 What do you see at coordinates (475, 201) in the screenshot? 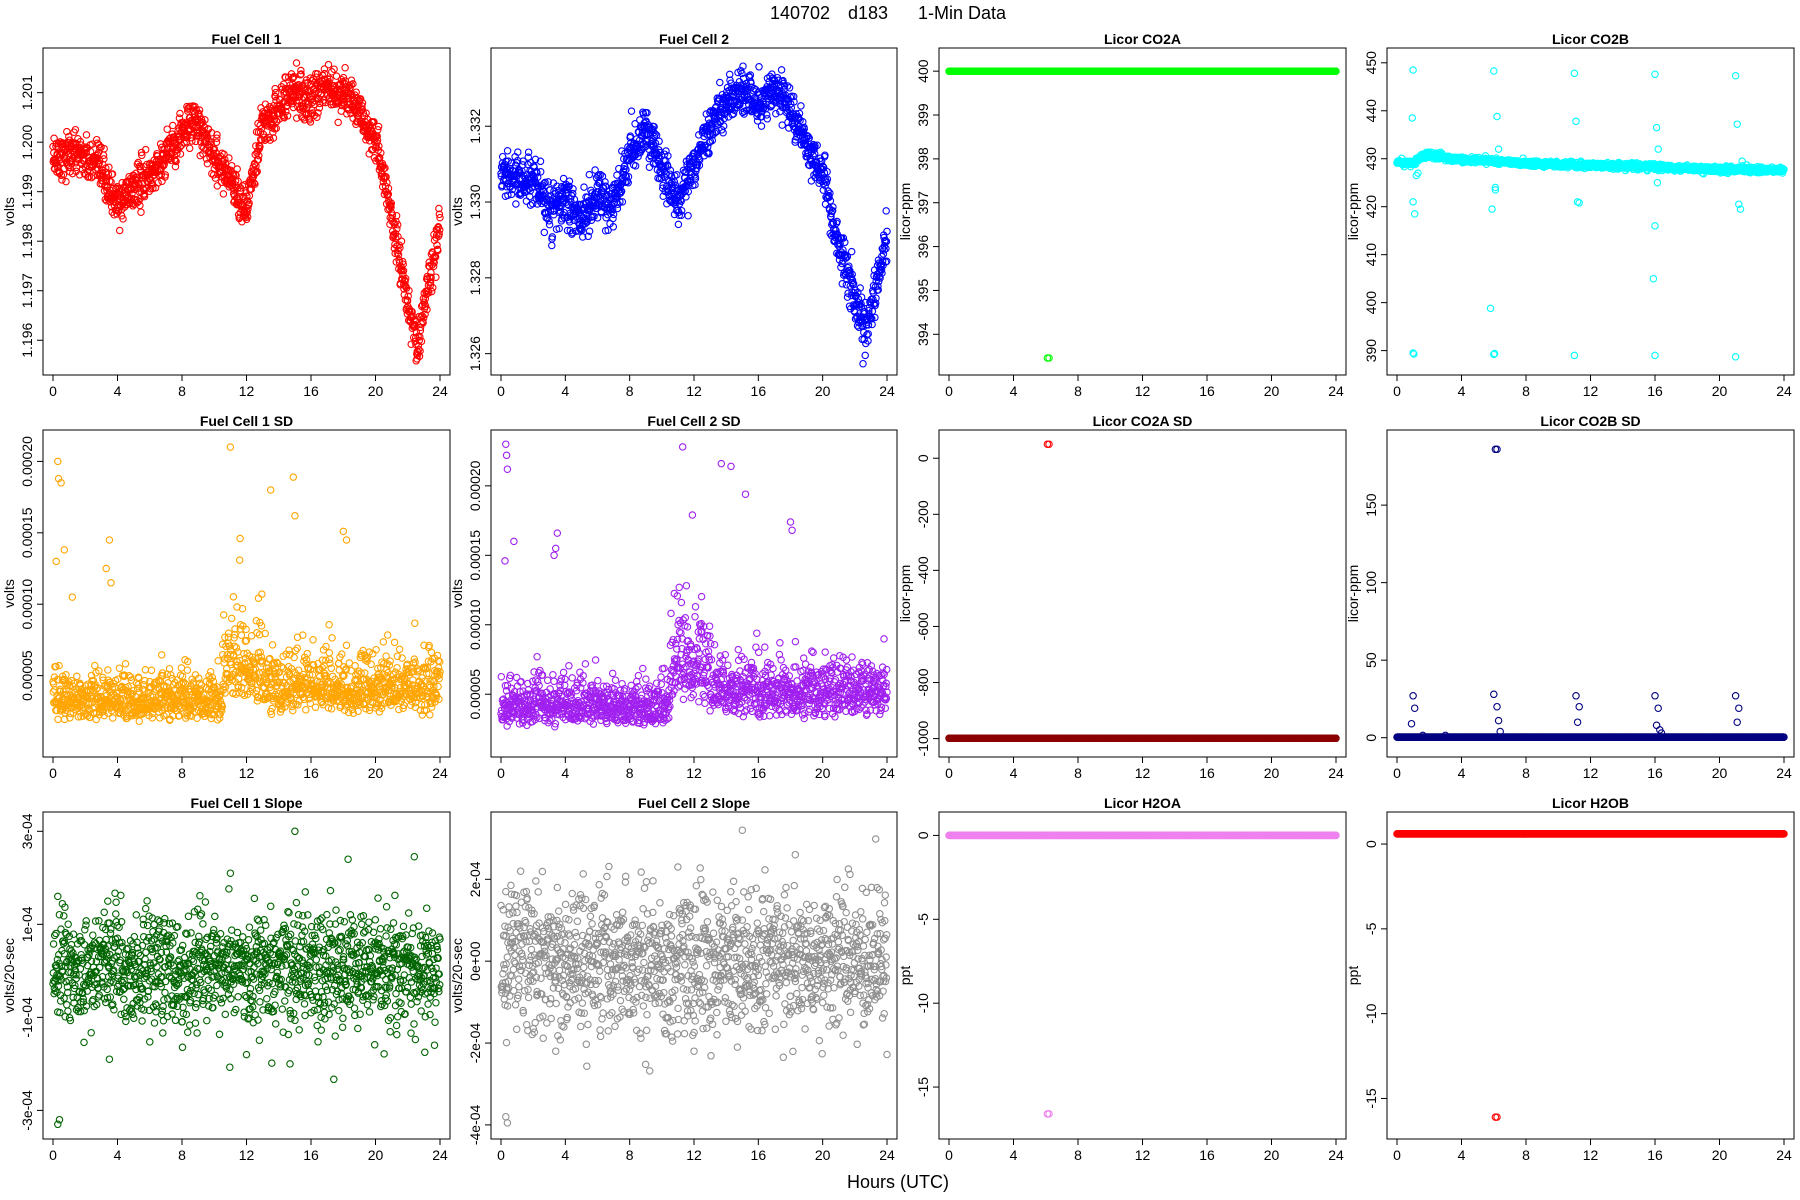
I see `y-tick-label: 1.330` at bounding box center [475, 201].